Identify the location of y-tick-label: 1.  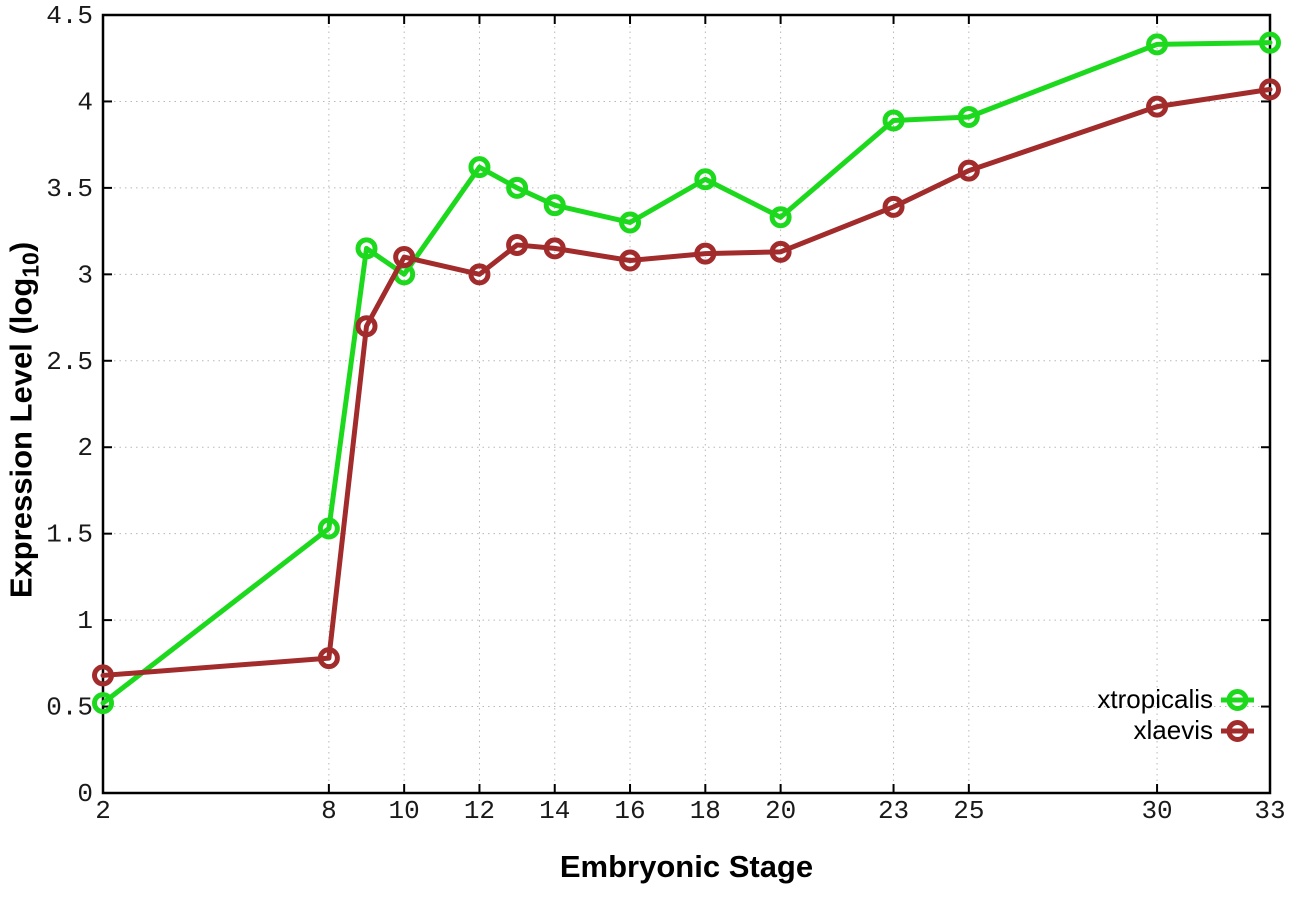
(85, 621).